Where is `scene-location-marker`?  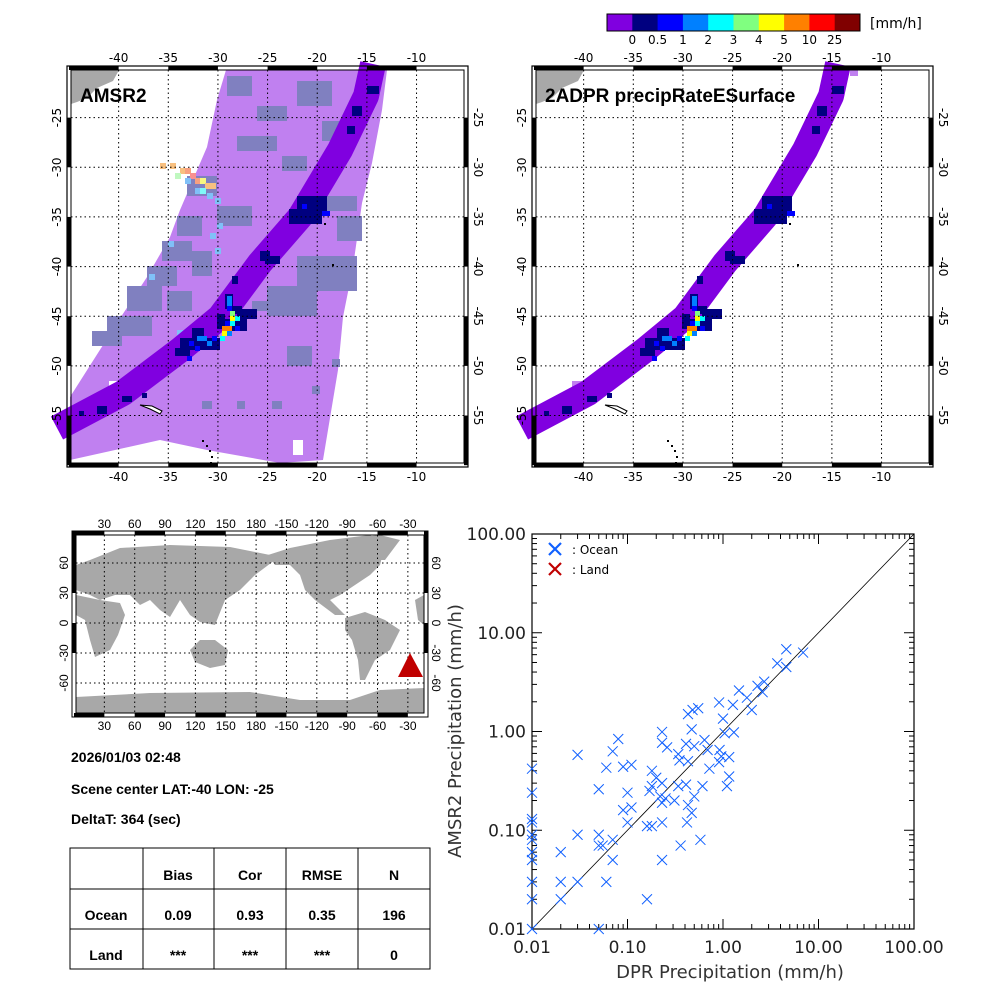 scene-location-marker is located at coordinates (410, 665).